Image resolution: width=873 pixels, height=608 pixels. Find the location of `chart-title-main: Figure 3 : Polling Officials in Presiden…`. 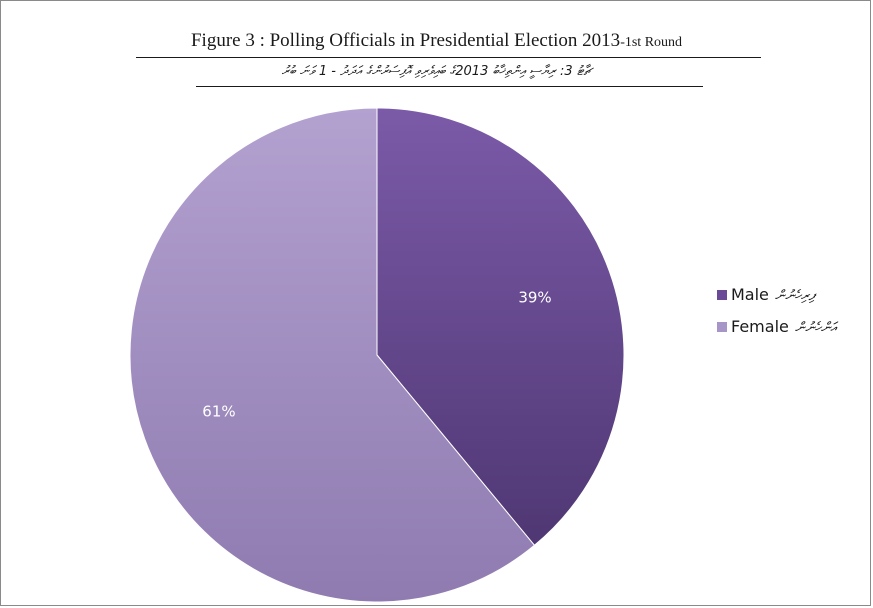

chart-title-main: Figure 3 : Polling Officials in Presiden… is located at coordinates (405, 40).